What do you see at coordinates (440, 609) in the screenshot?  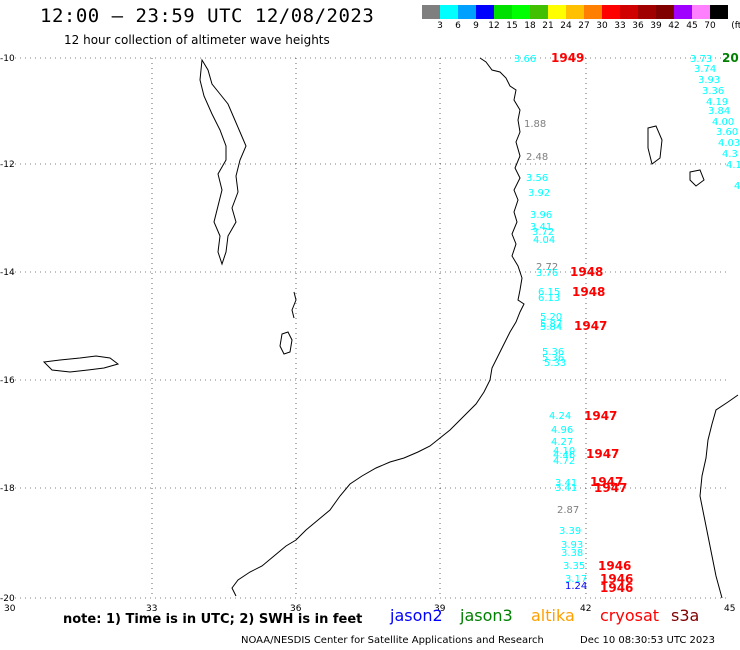 I see `longitude-label: 39` at bounding box center [440, 609].